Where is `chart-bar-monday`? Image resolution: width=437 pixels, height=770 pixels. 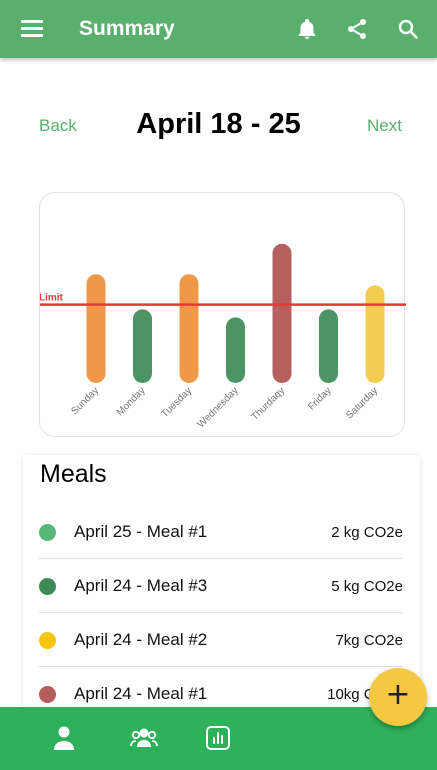 chart-bar-monday is located at coordinates (142, 346).